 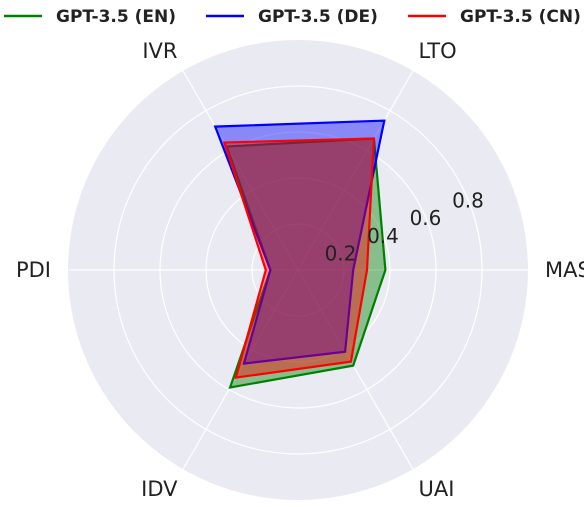 What do you see at coordinates (438, 51) in the screenshot?
I see `axis-label-lto: LTO` at bounding box center [438, 51].